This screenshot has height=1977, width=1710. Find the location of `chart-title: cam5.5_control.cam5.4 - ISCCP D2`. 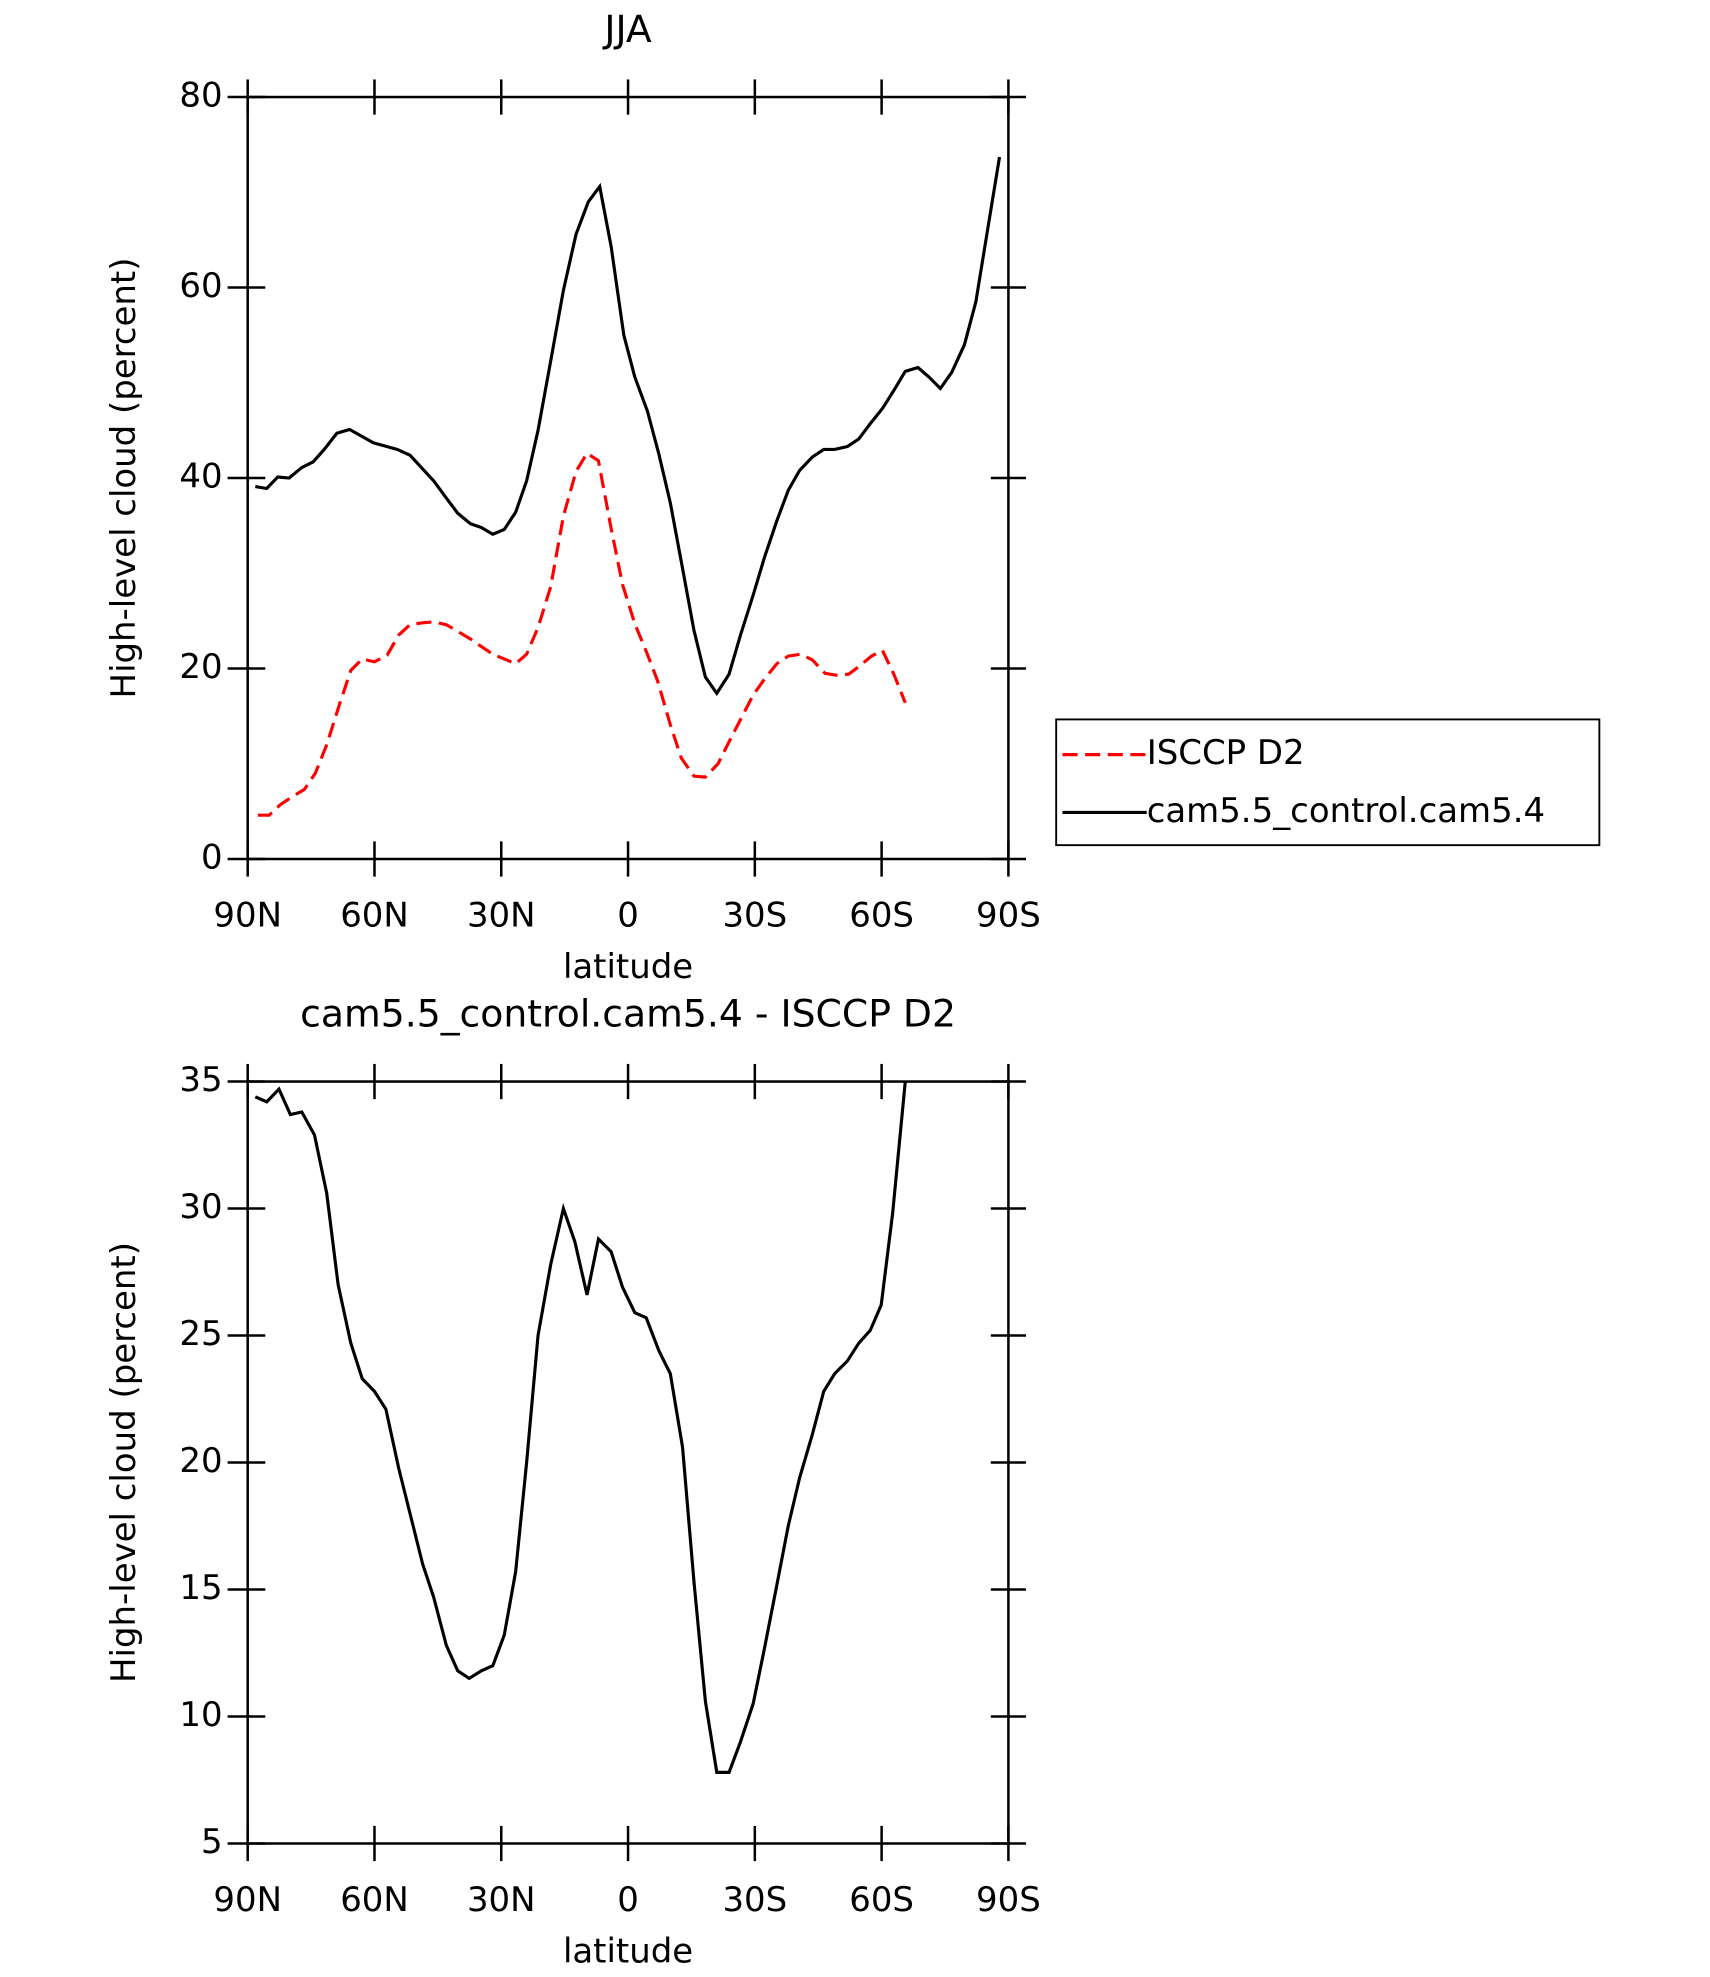

chart-title: cam5.5_control.cam5.4 - ISCCP D2 is located at coordinates (628, 1014).